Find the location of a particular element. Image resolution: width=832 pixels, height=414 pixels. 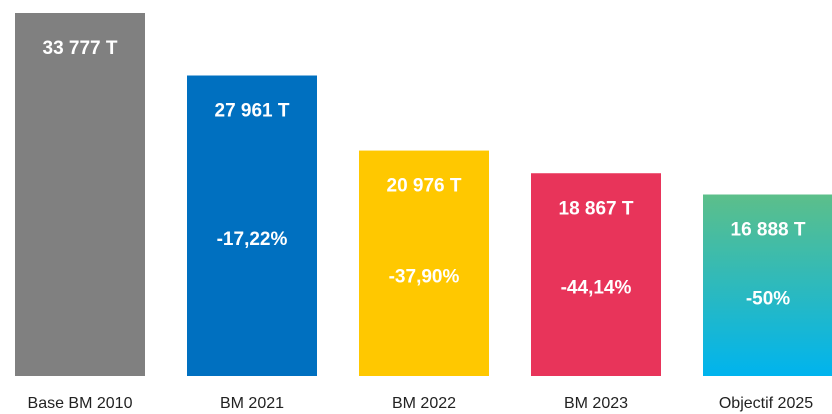

value-label: 27 961 T is located at coordinates (252, 111).